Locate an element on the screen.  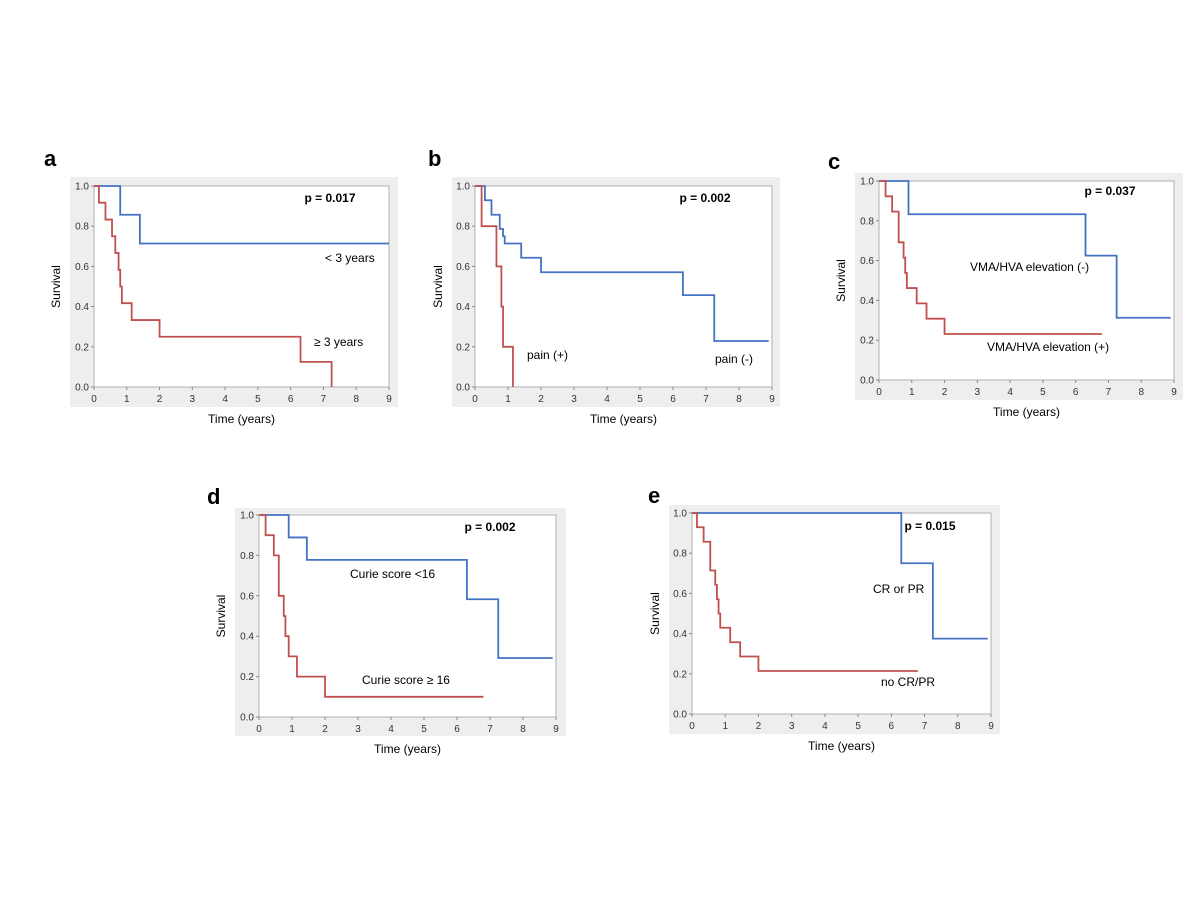
chart4-xtick-label: 5 is located at coordinates (424, 729).